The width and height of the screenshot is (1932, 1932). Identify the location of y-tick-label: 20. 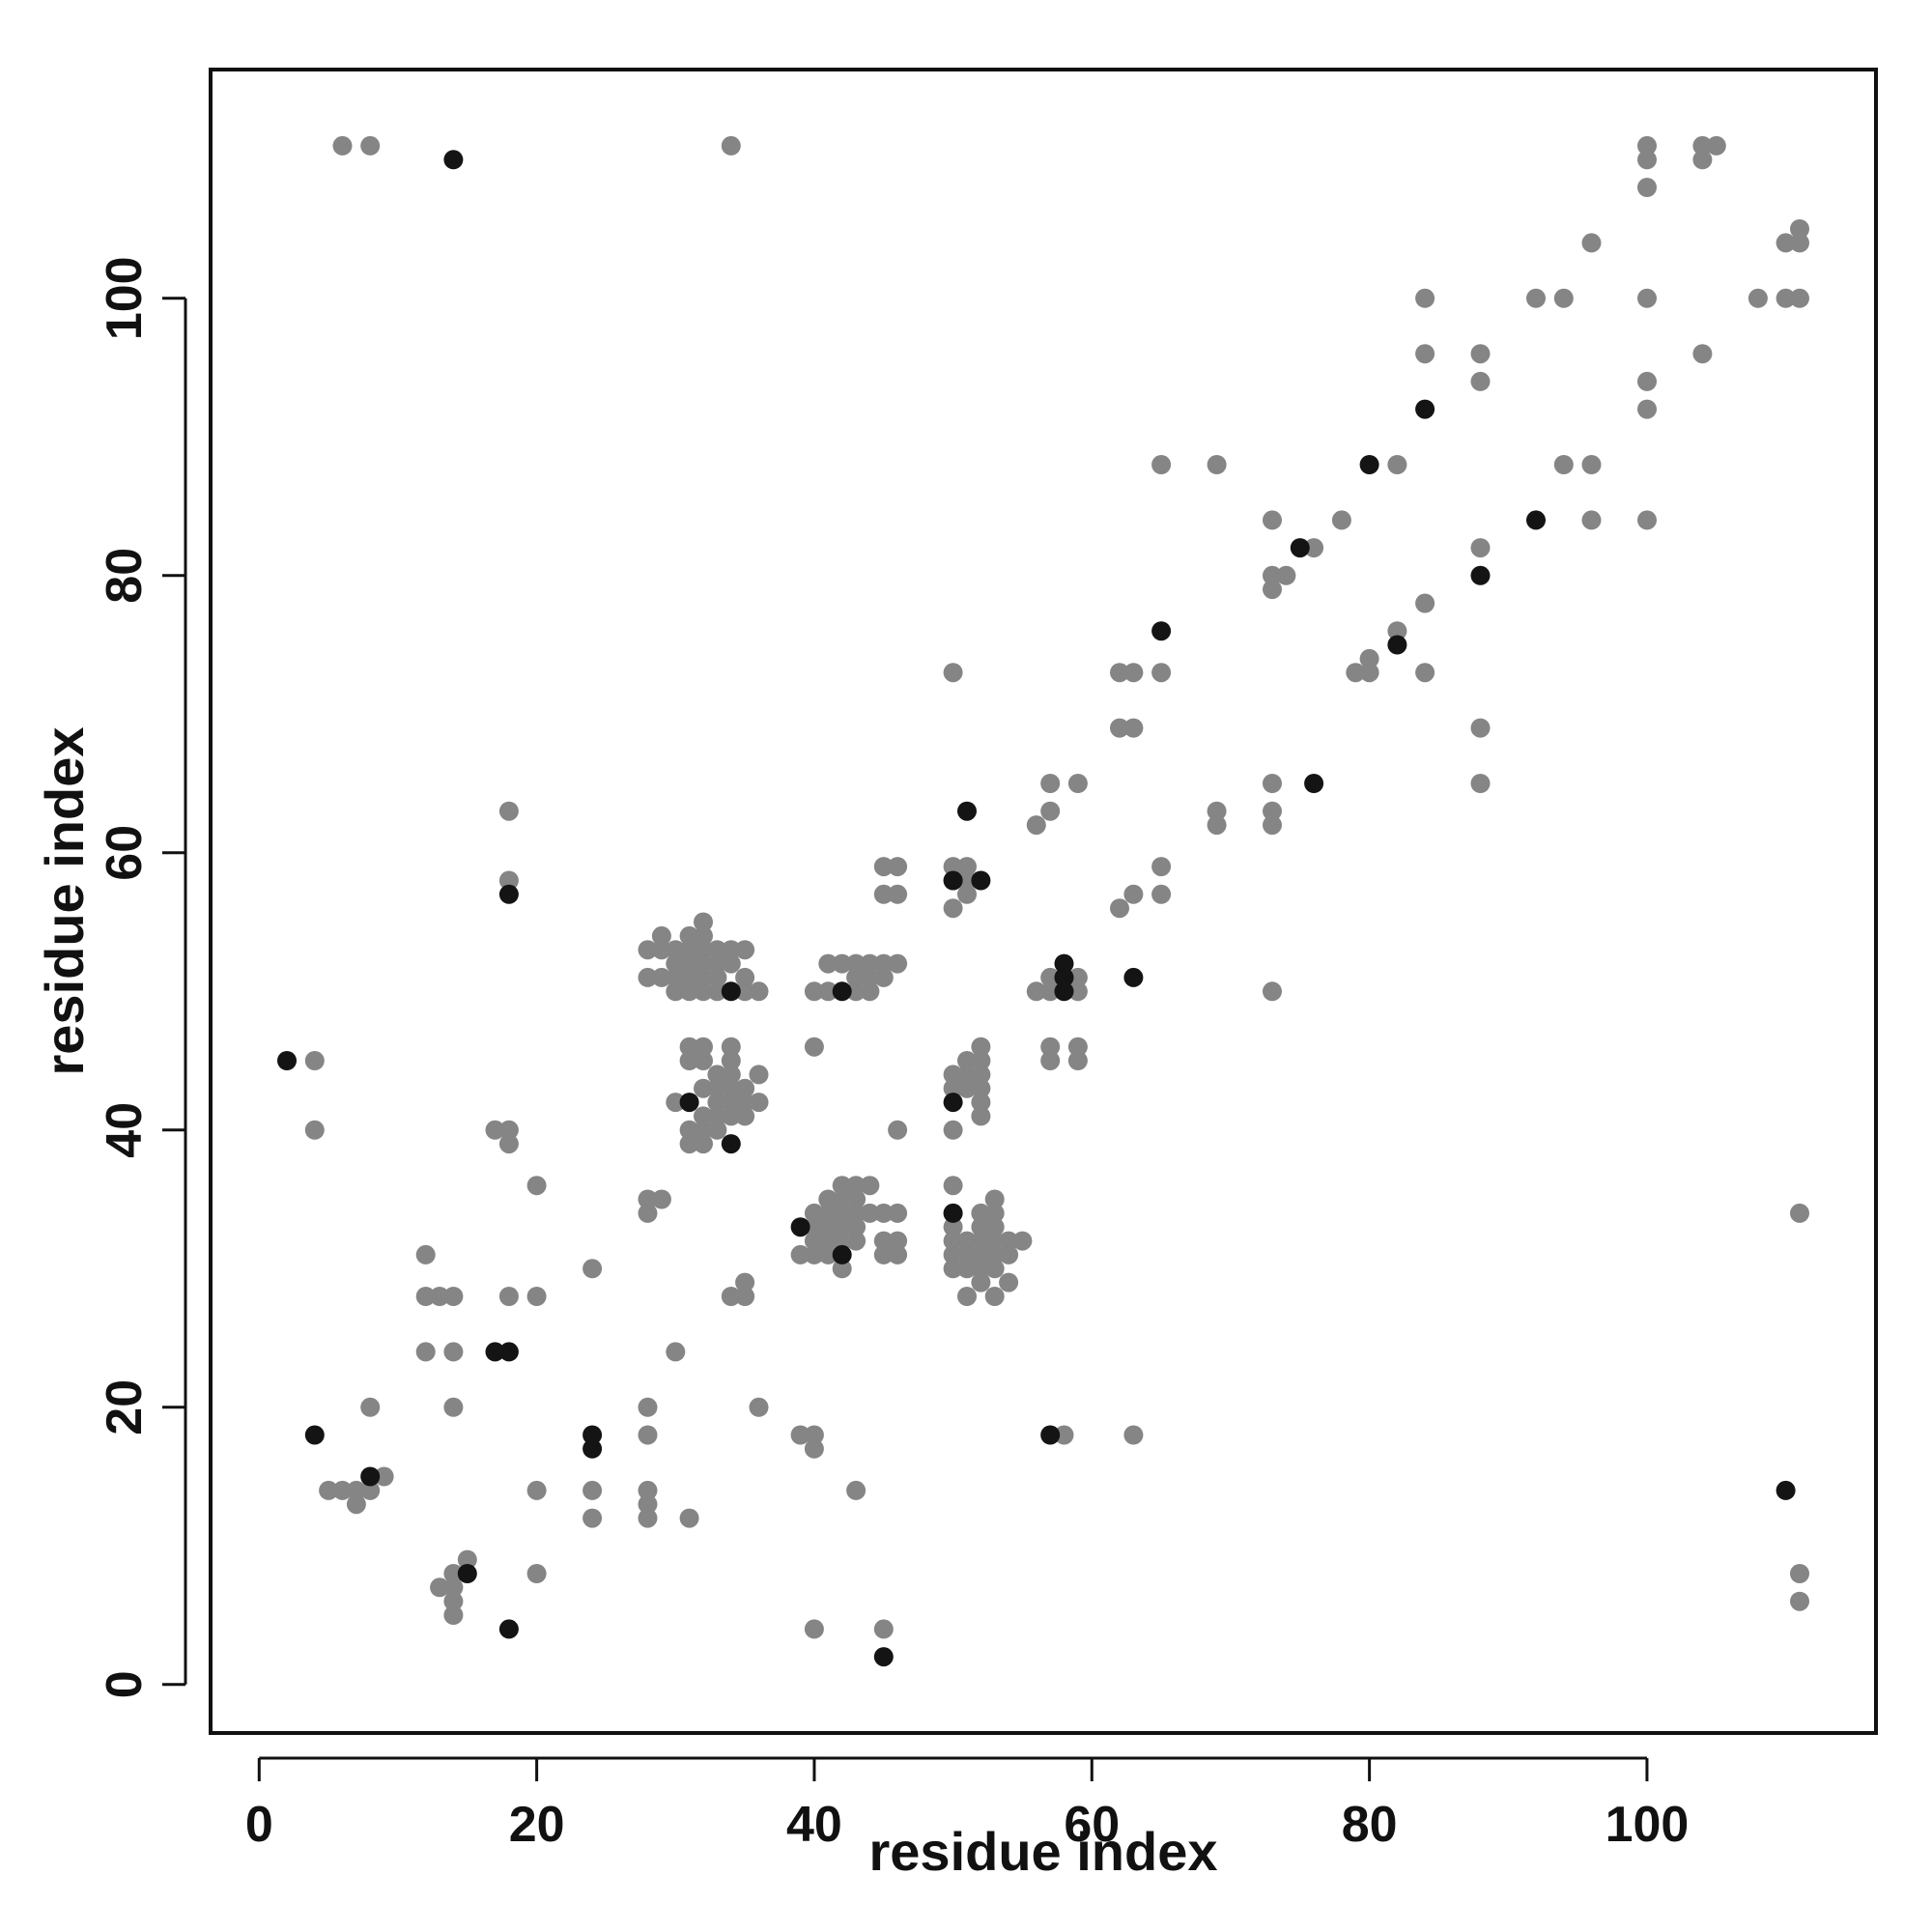
(125, 1407).